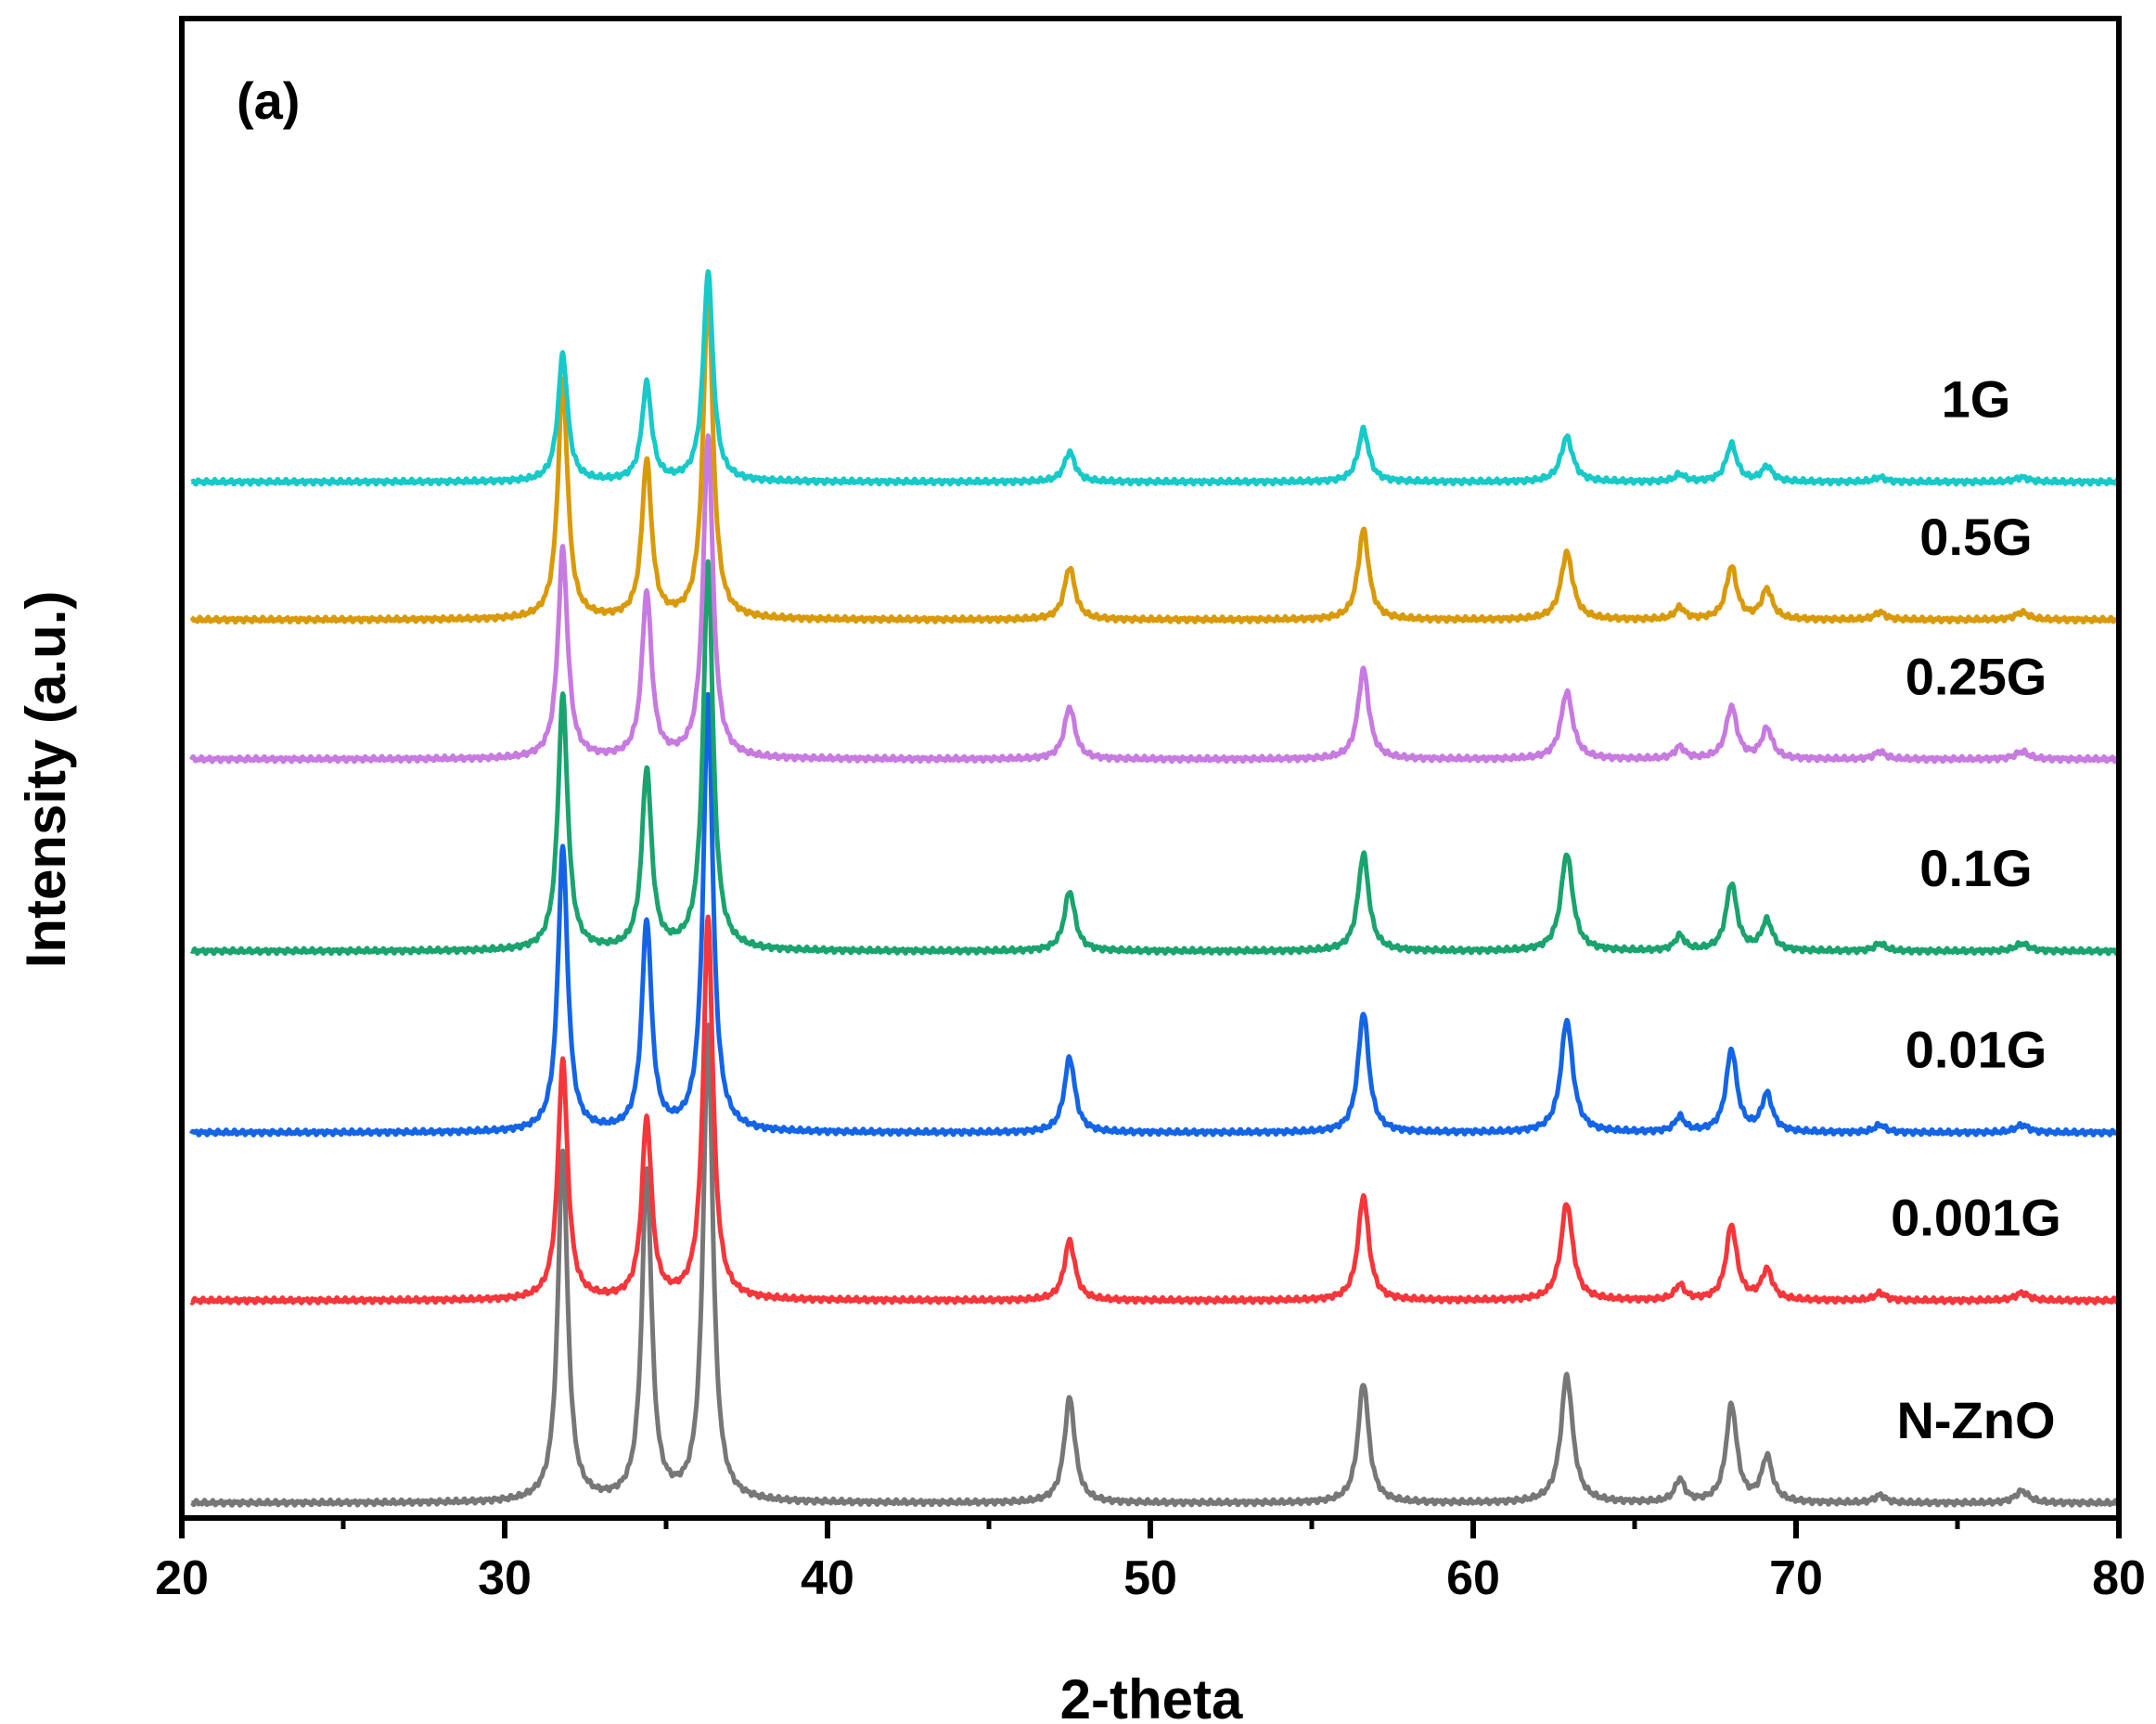  I want to click on panel-label: (a), so click(268, 101).